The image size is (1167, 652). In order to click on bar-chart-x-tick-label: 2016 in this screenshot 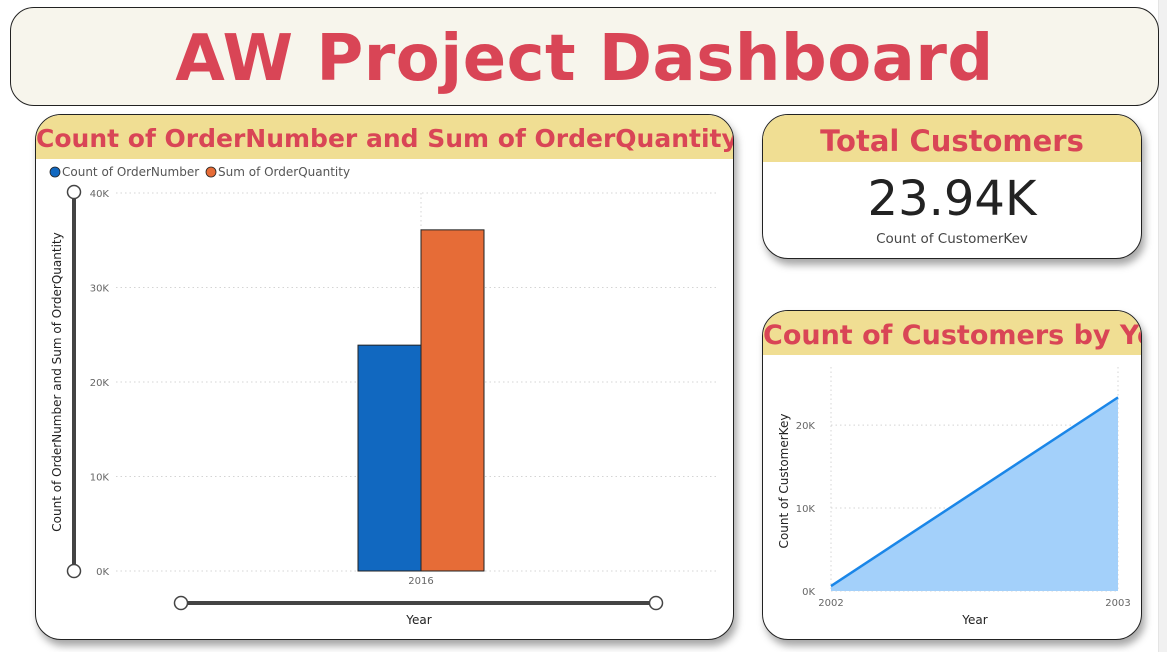, I will do `click(420, 581)`.